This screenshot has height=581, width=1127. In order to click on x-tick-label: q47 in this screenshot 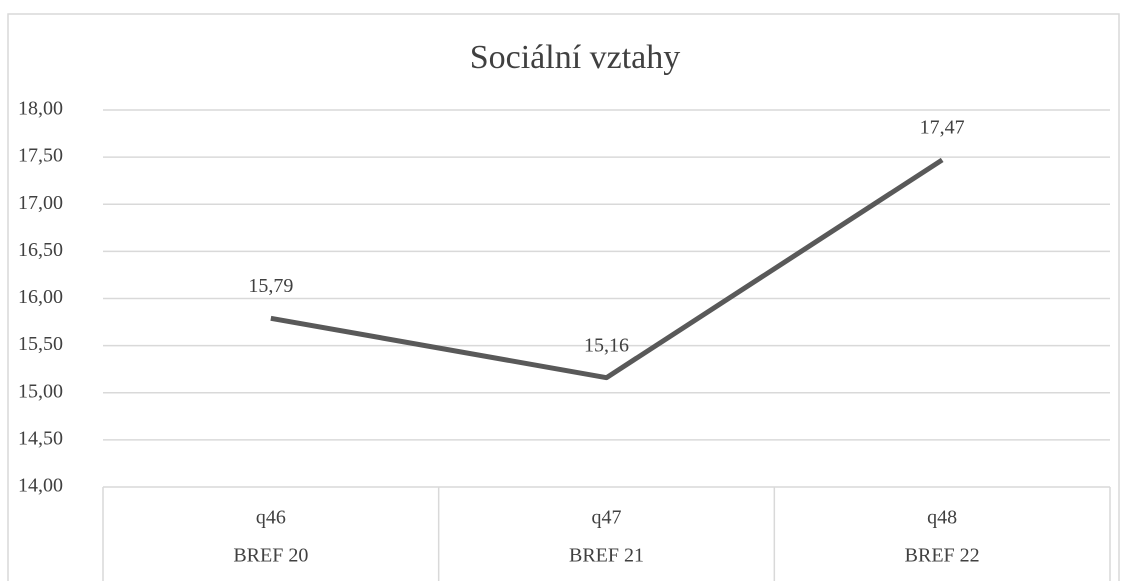, I will do `click(607, 518)`.